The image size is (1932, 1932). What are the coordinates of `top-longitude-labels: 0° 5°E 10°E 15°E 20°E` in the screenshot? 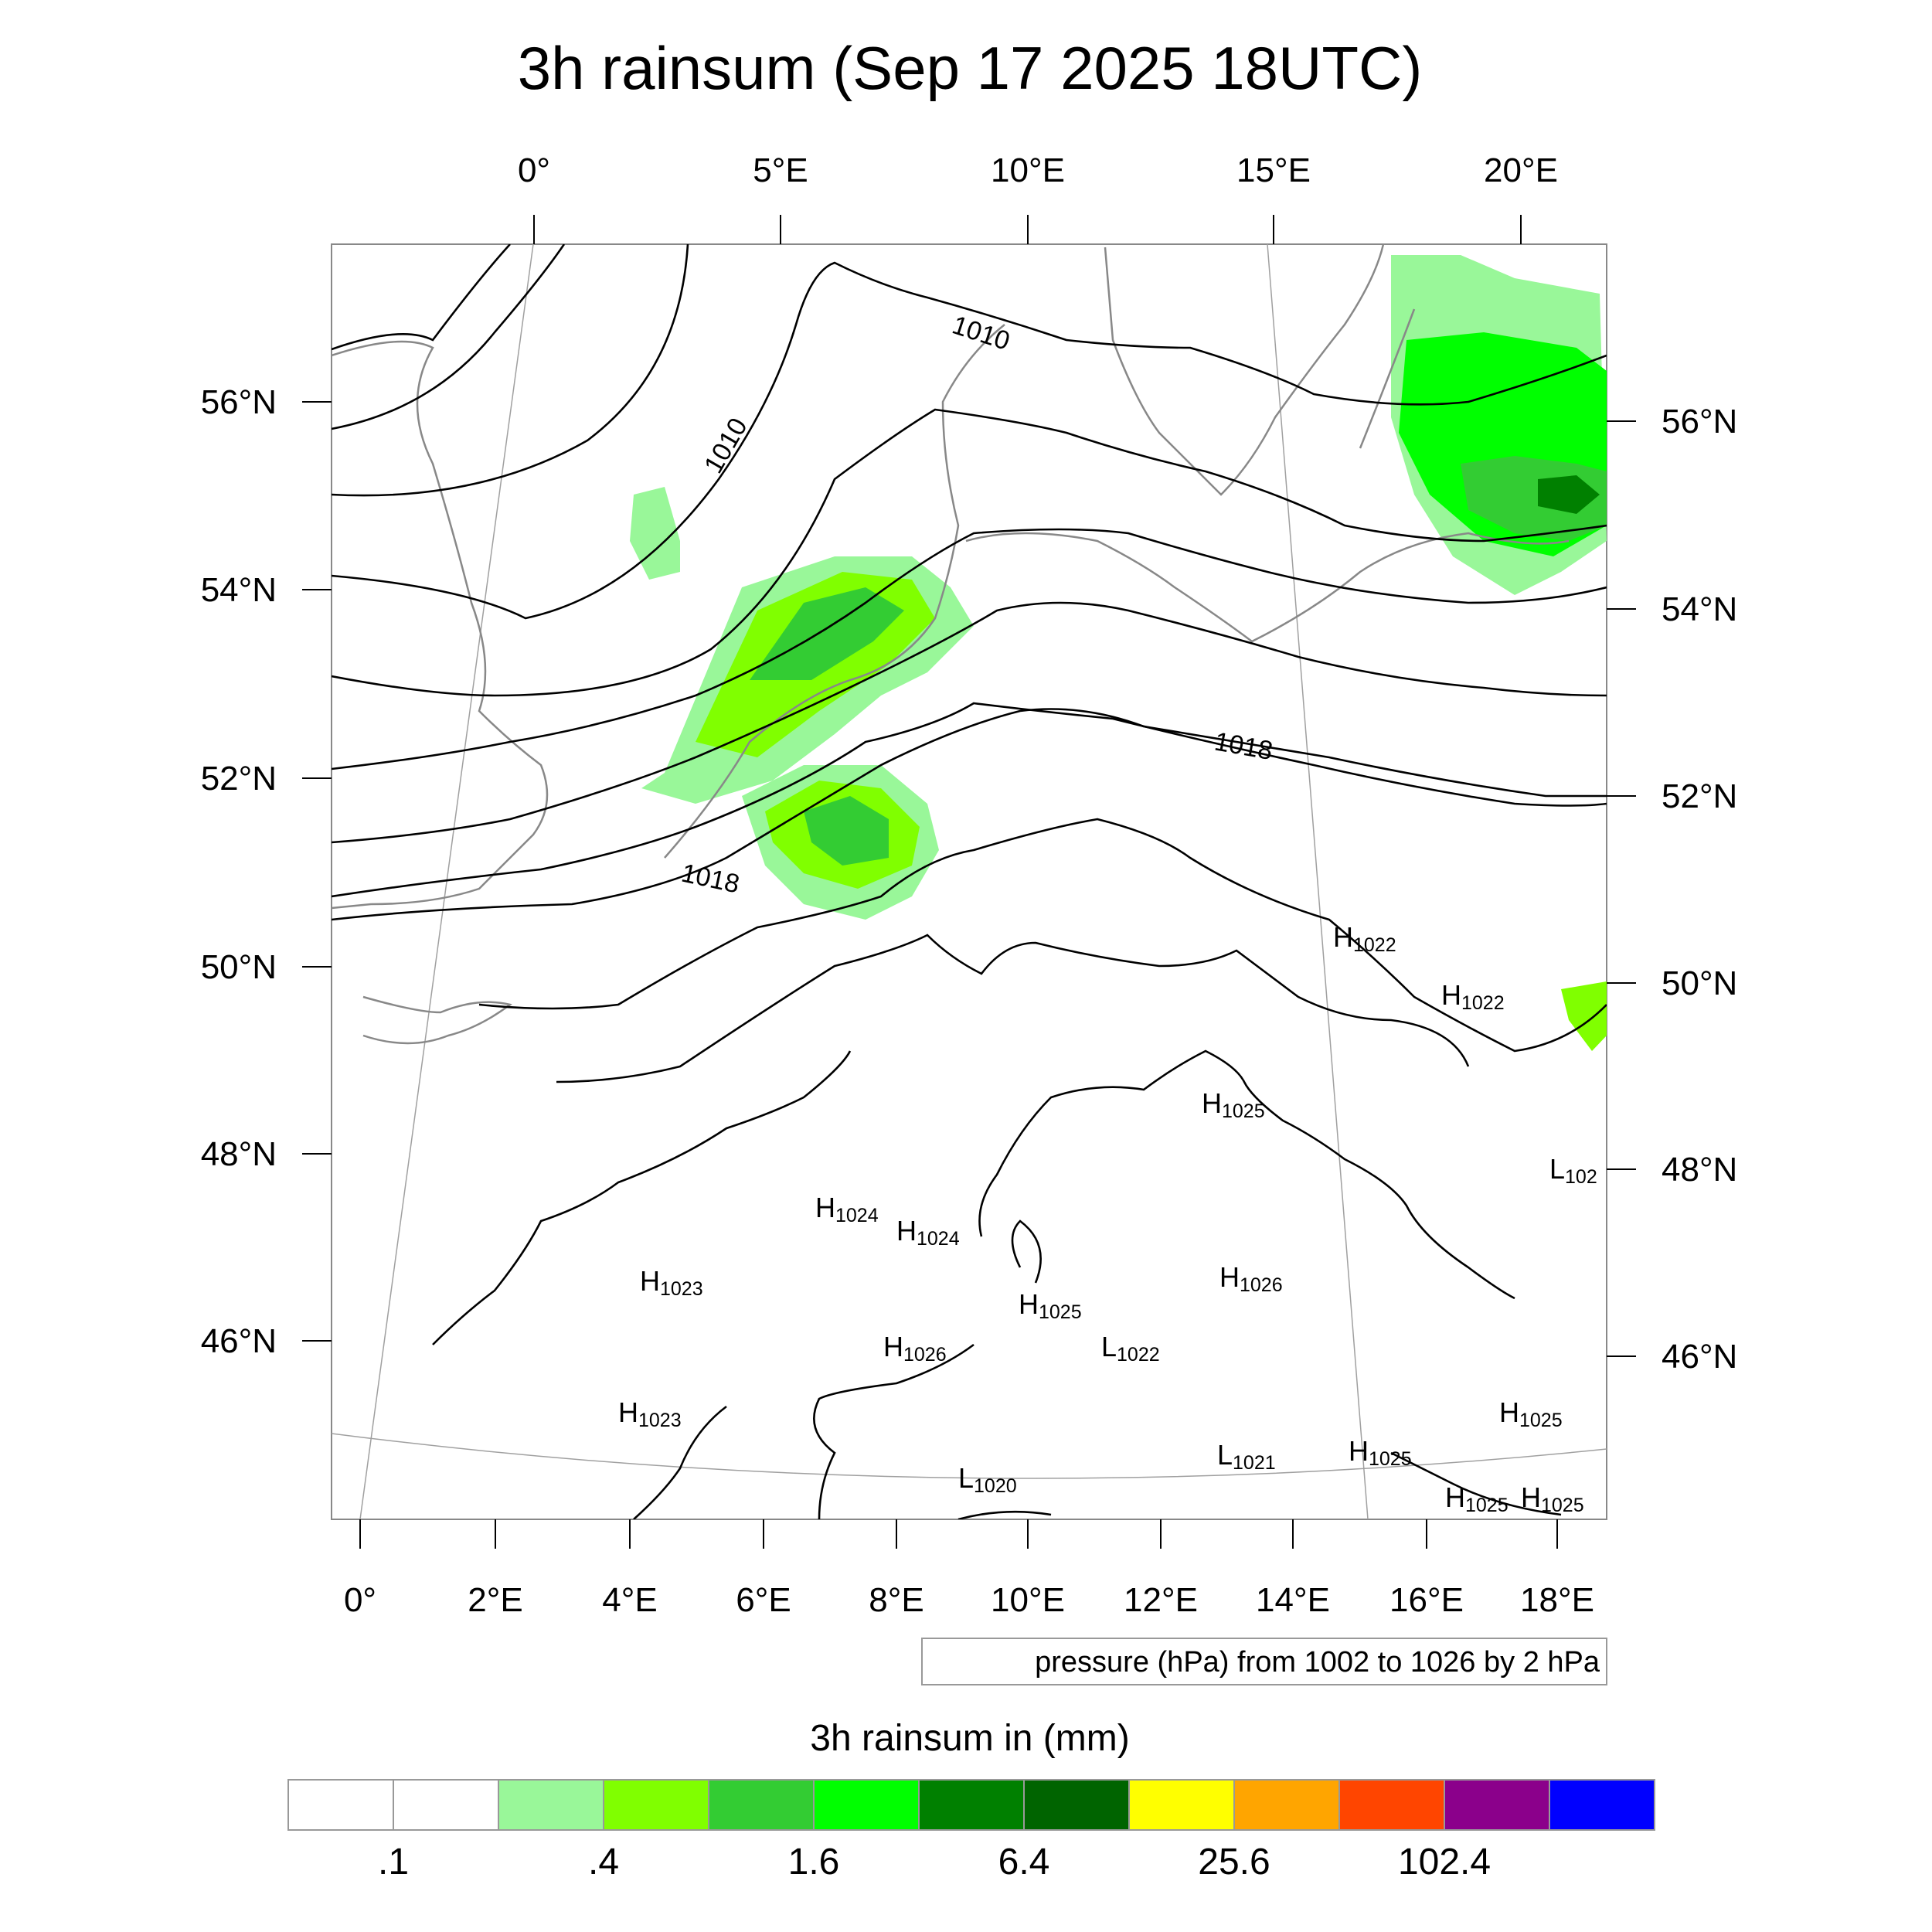 It's located at (1038, 170).